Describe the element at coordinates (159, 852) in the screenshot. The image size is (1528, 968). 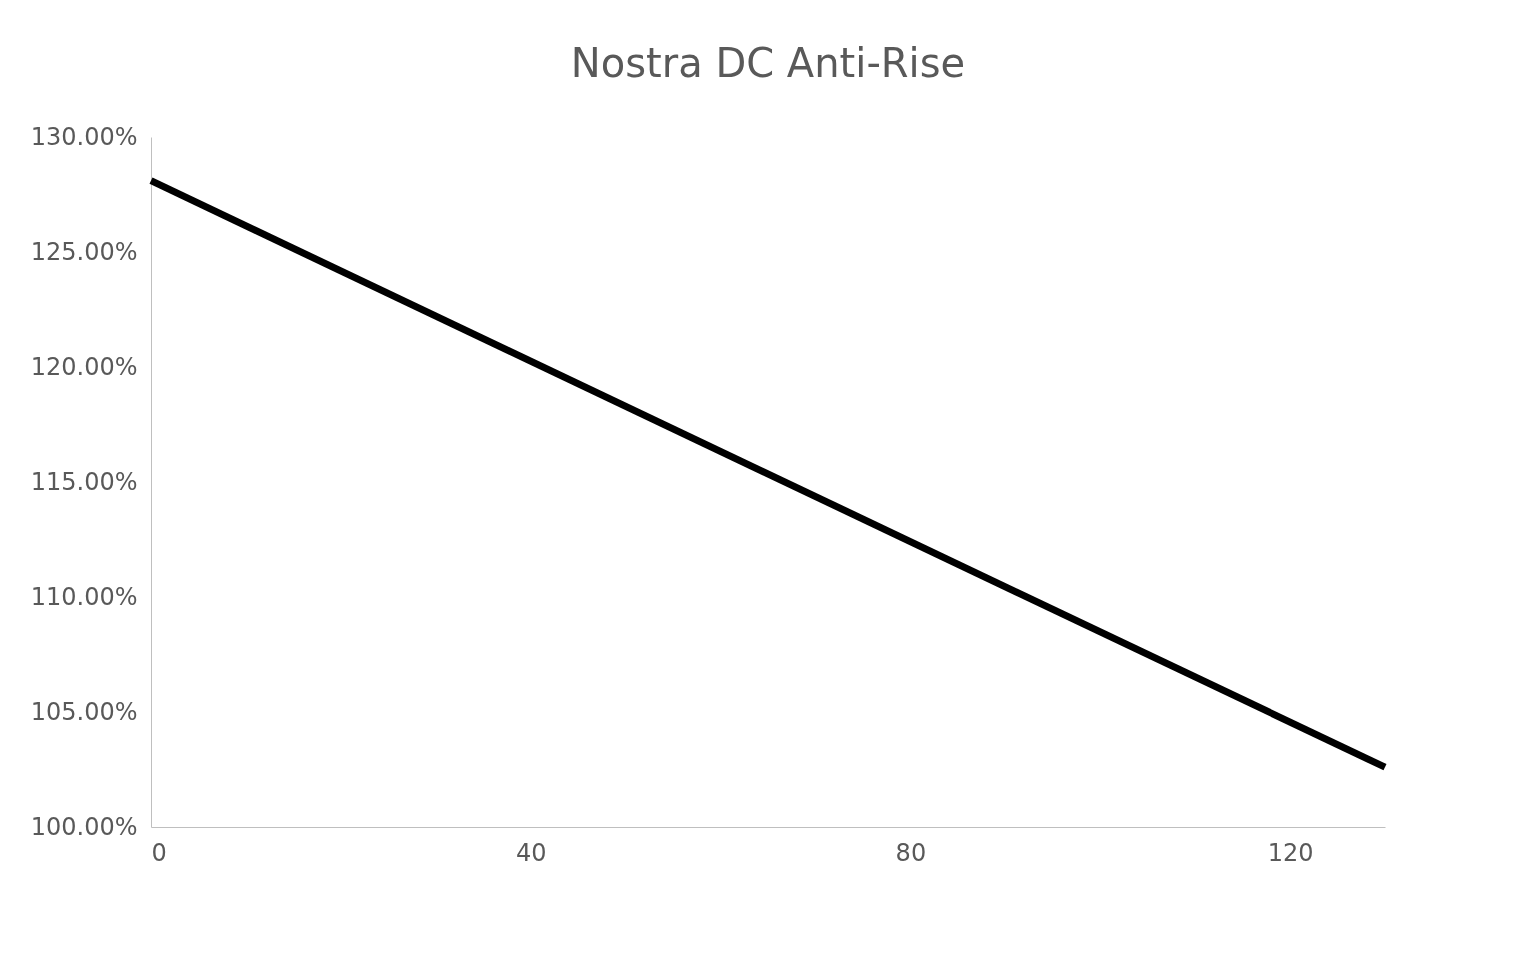
I see `x-tick-label: 0` at that location.